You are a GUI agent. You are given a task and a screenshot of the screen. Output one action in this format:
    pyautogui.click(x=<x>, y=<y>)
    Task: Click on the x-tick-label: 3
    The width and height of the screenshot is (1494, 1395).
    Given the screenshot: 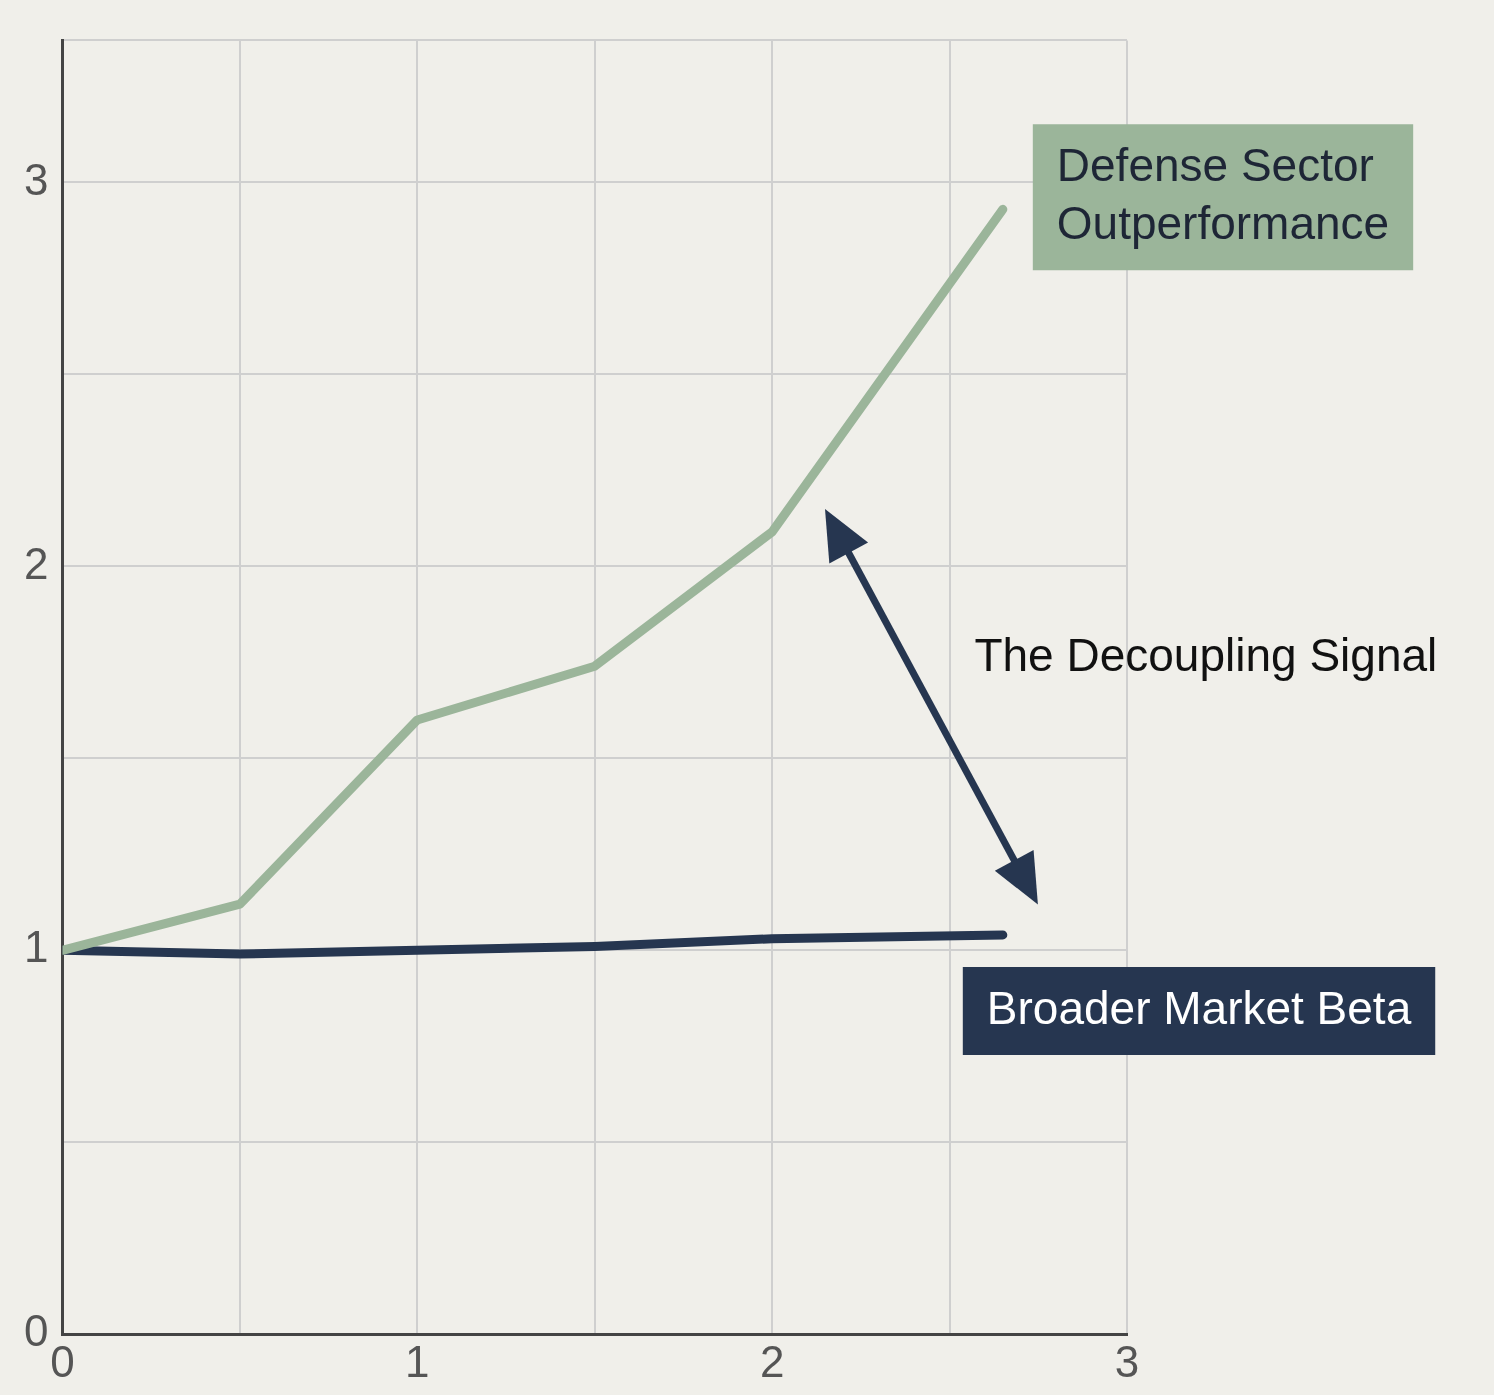 What is the action you would take?
    pyautogui.click(x=1127, y=1361)
    